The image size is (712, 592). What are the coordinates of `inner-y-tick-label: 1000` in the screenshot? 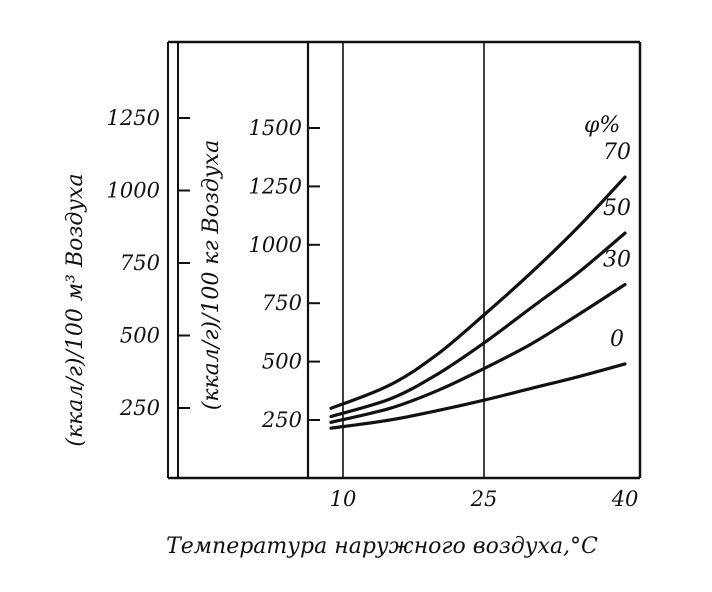 It's located at (275, 245).